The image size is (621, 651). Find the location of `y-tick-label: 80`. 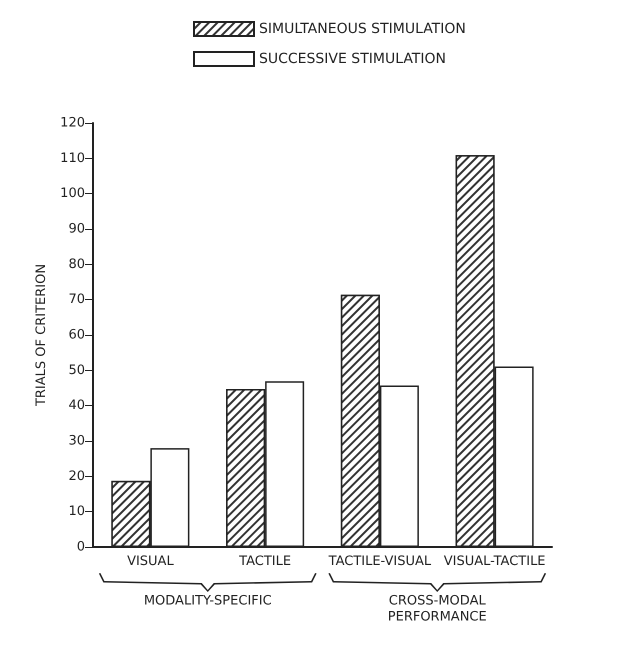

y-tick-label: 80 is located at coordinates (76, 264).